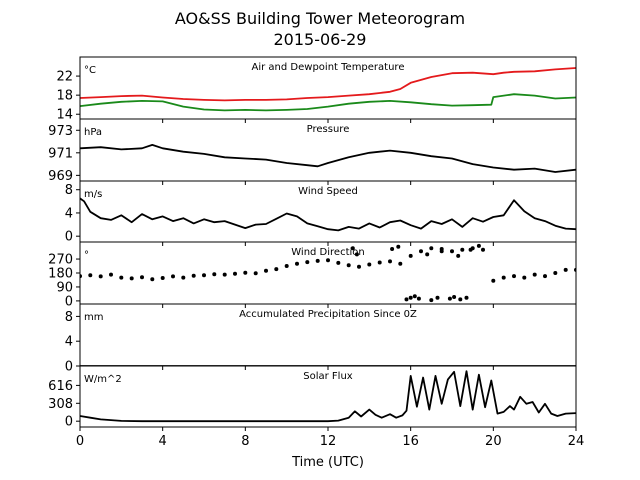 The height and width of the screenshot is (480, 640). What do you see at coordinates (60, 131) in the screenshot?
I see `y-tick-label: 973` at bounding box center [60, 131].